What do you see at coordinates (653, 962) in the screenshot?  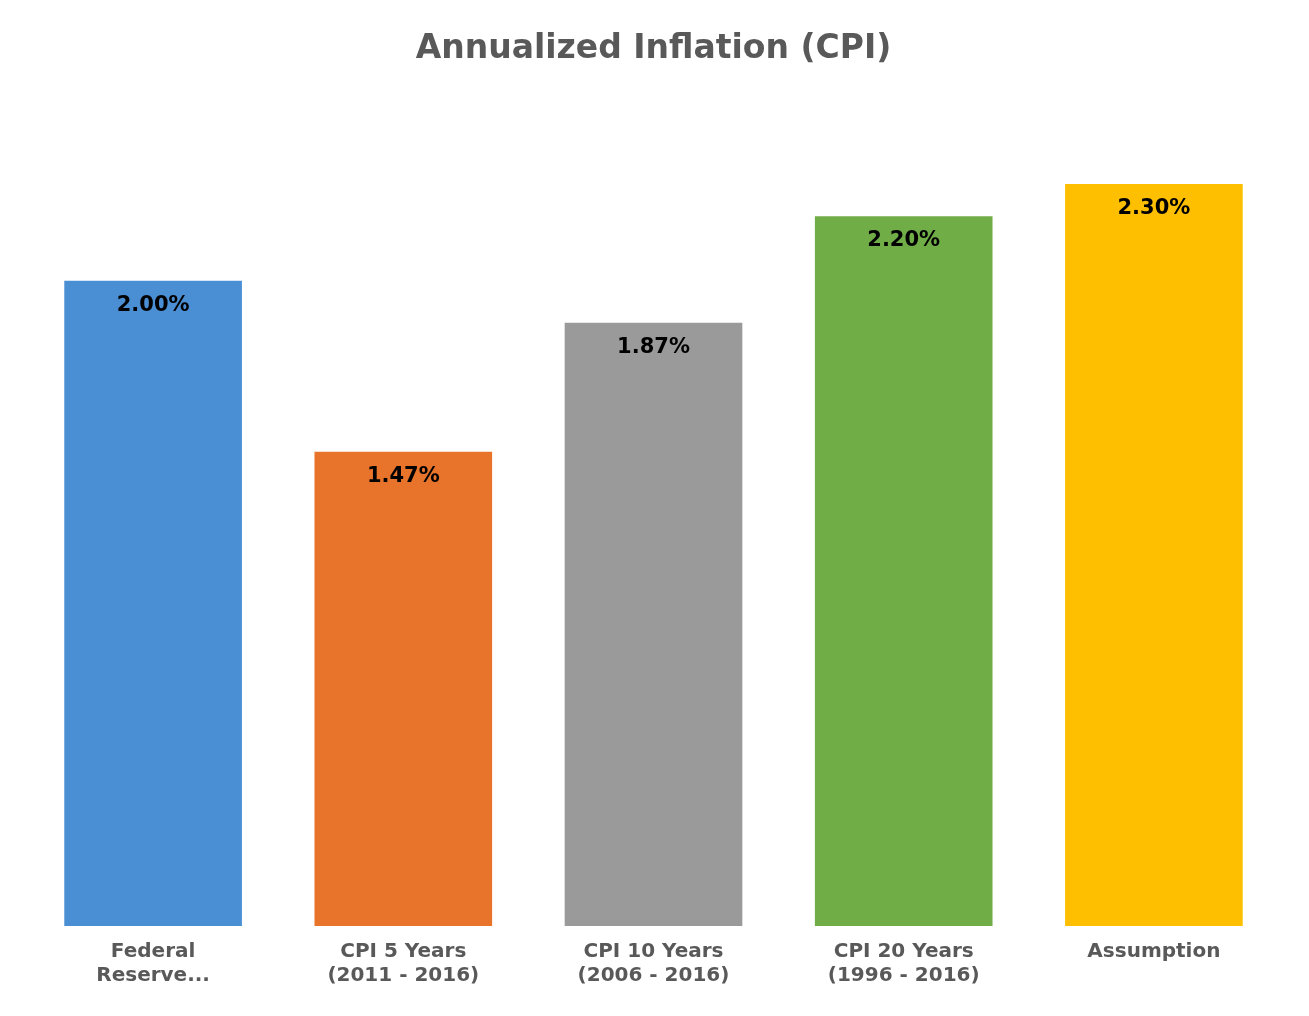 I see `x-tick-label: CPI 10 Years (2006 - 2016)` at bounding box center [653, 962].